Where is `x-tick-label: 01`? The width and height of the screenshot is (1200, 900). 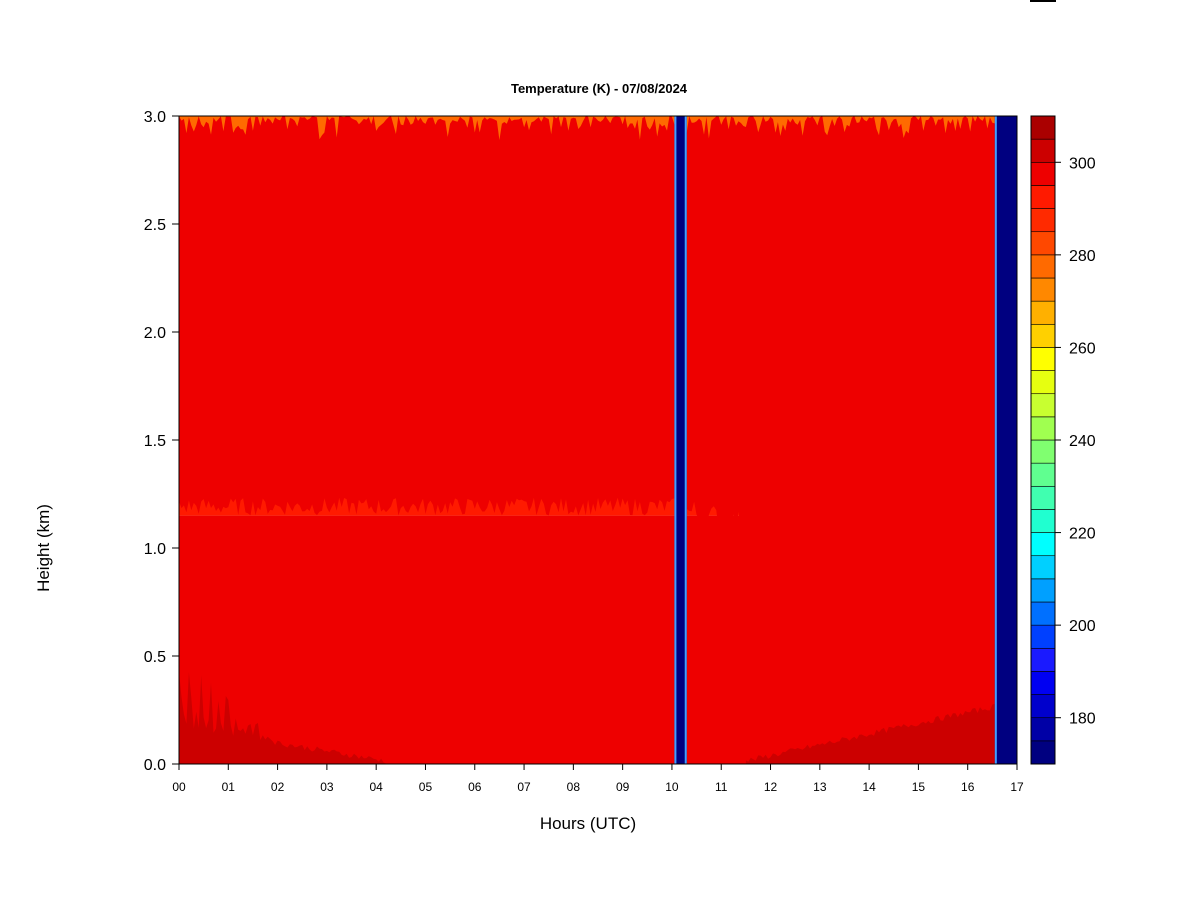 x-tick-label: 01 is located at coordinates (229, 787).